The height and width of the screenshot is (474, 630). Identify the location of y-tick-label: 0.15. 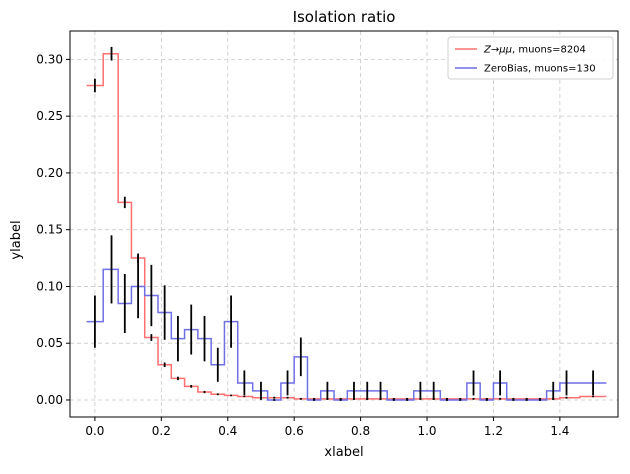
(49, 230).